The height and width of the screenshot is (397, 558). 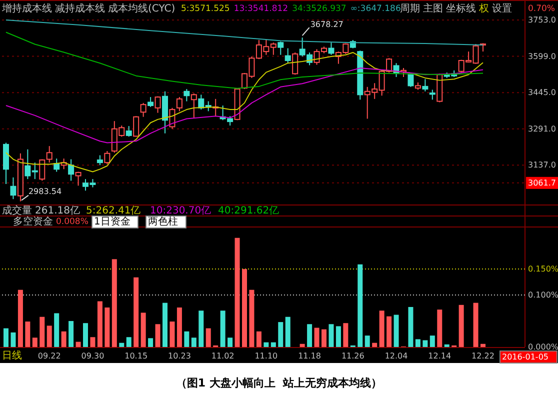 I want to click on y-tick-label: 3753.0, so click(x=542, y=19).